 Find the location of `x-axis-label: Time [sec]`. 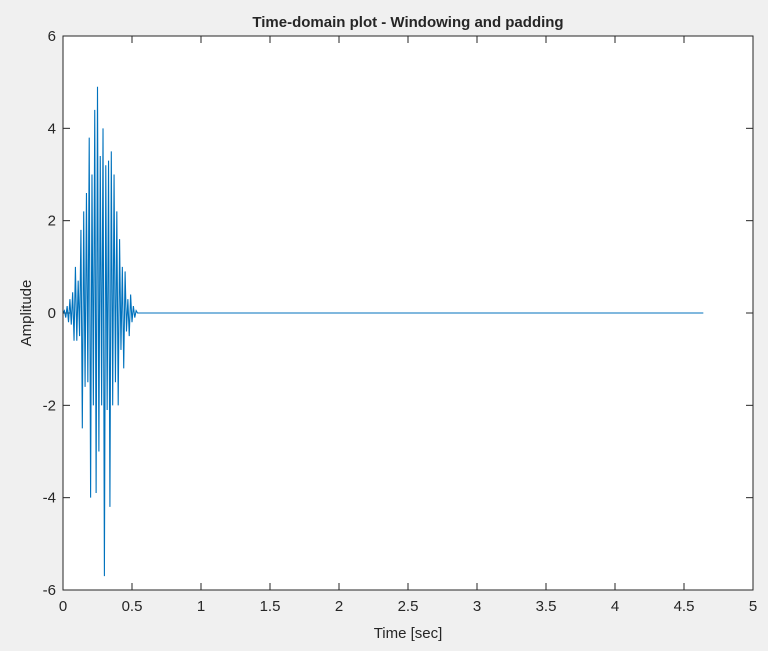

x-axis-label: Time [sec] is located at coordinates (408, 633).